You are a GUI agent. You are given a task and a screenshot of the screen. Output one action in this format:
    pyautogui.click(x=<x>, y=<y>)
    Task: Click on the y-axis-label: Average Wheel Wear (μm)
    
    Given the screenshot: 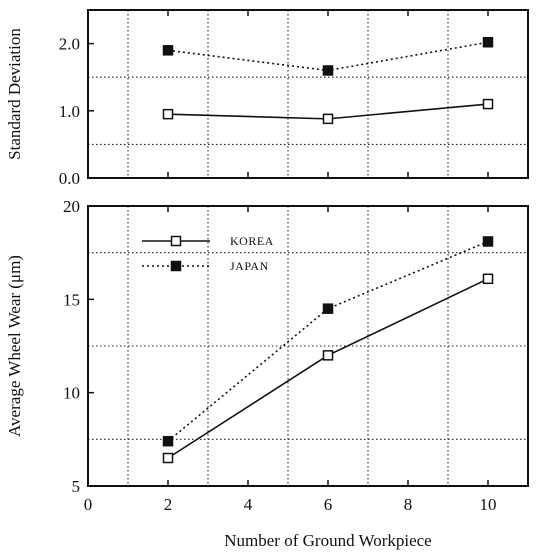 What is the action you would take?
    pyautogui.click(x=14, y=346)
    